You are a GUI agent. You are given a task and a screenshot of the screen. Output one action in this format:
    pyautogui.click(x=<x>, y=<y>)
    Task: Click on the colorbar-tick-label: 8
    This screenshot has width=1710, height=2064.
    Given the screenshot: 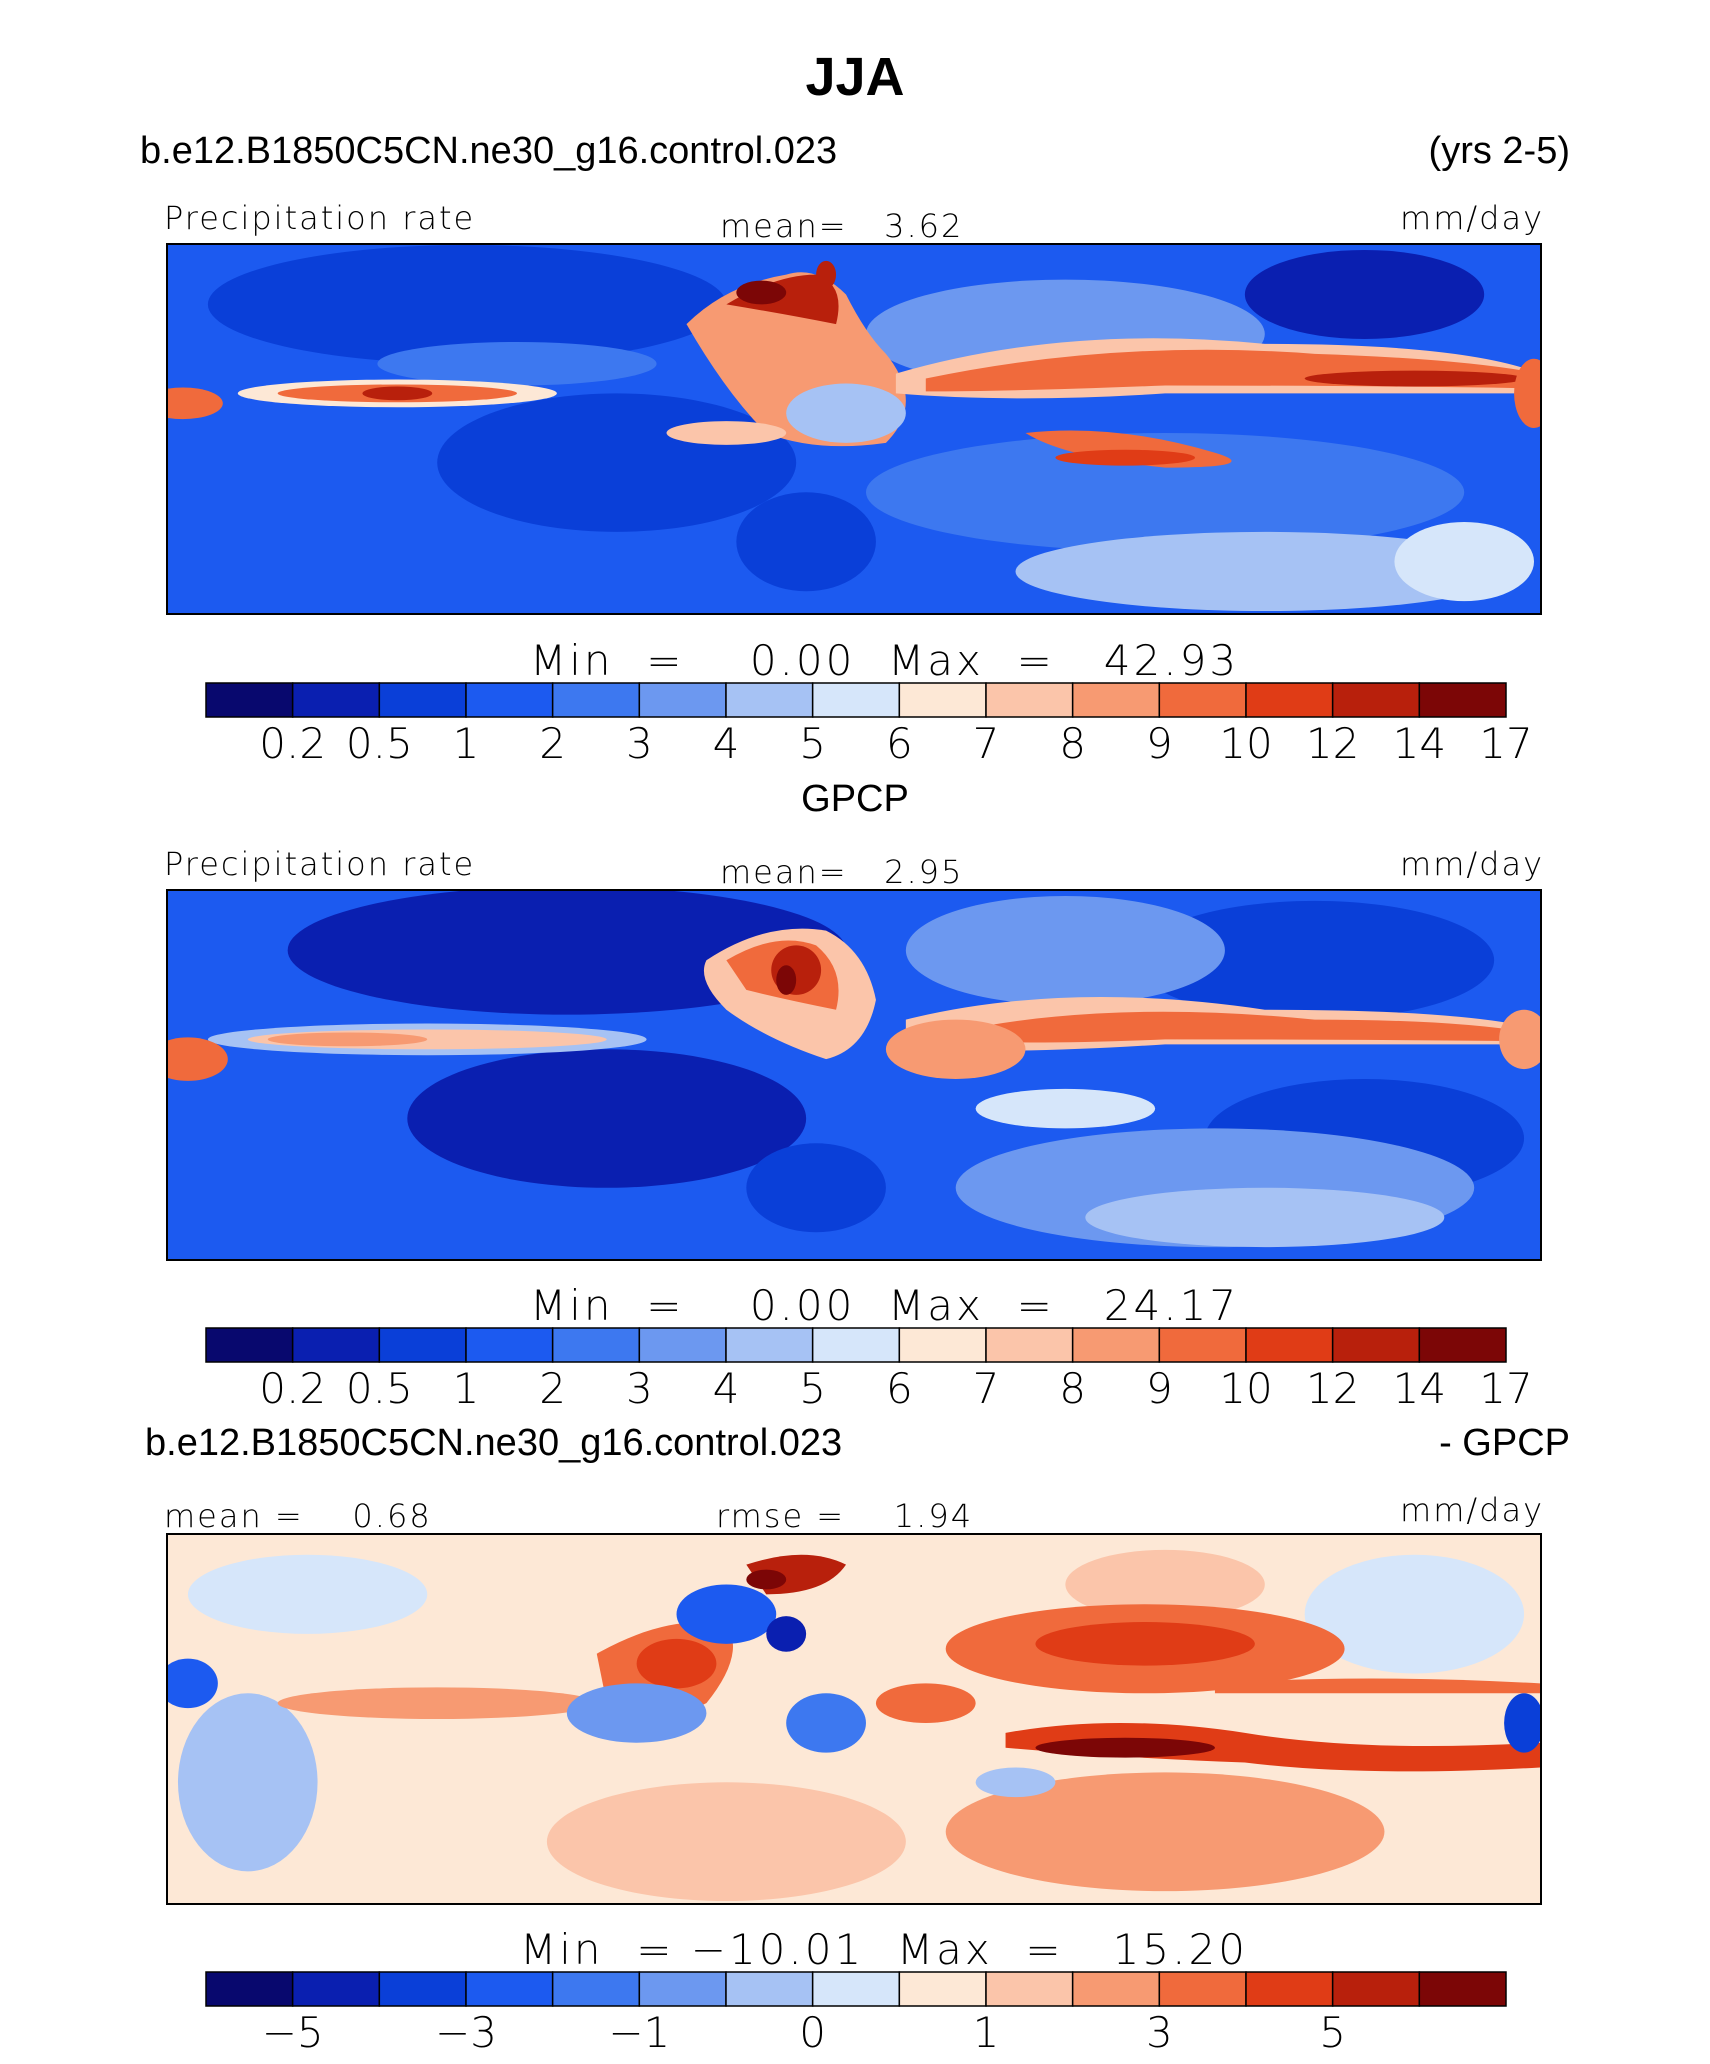 What is the action you would take?
    pyautogui.click(x=1073, y=743)
    